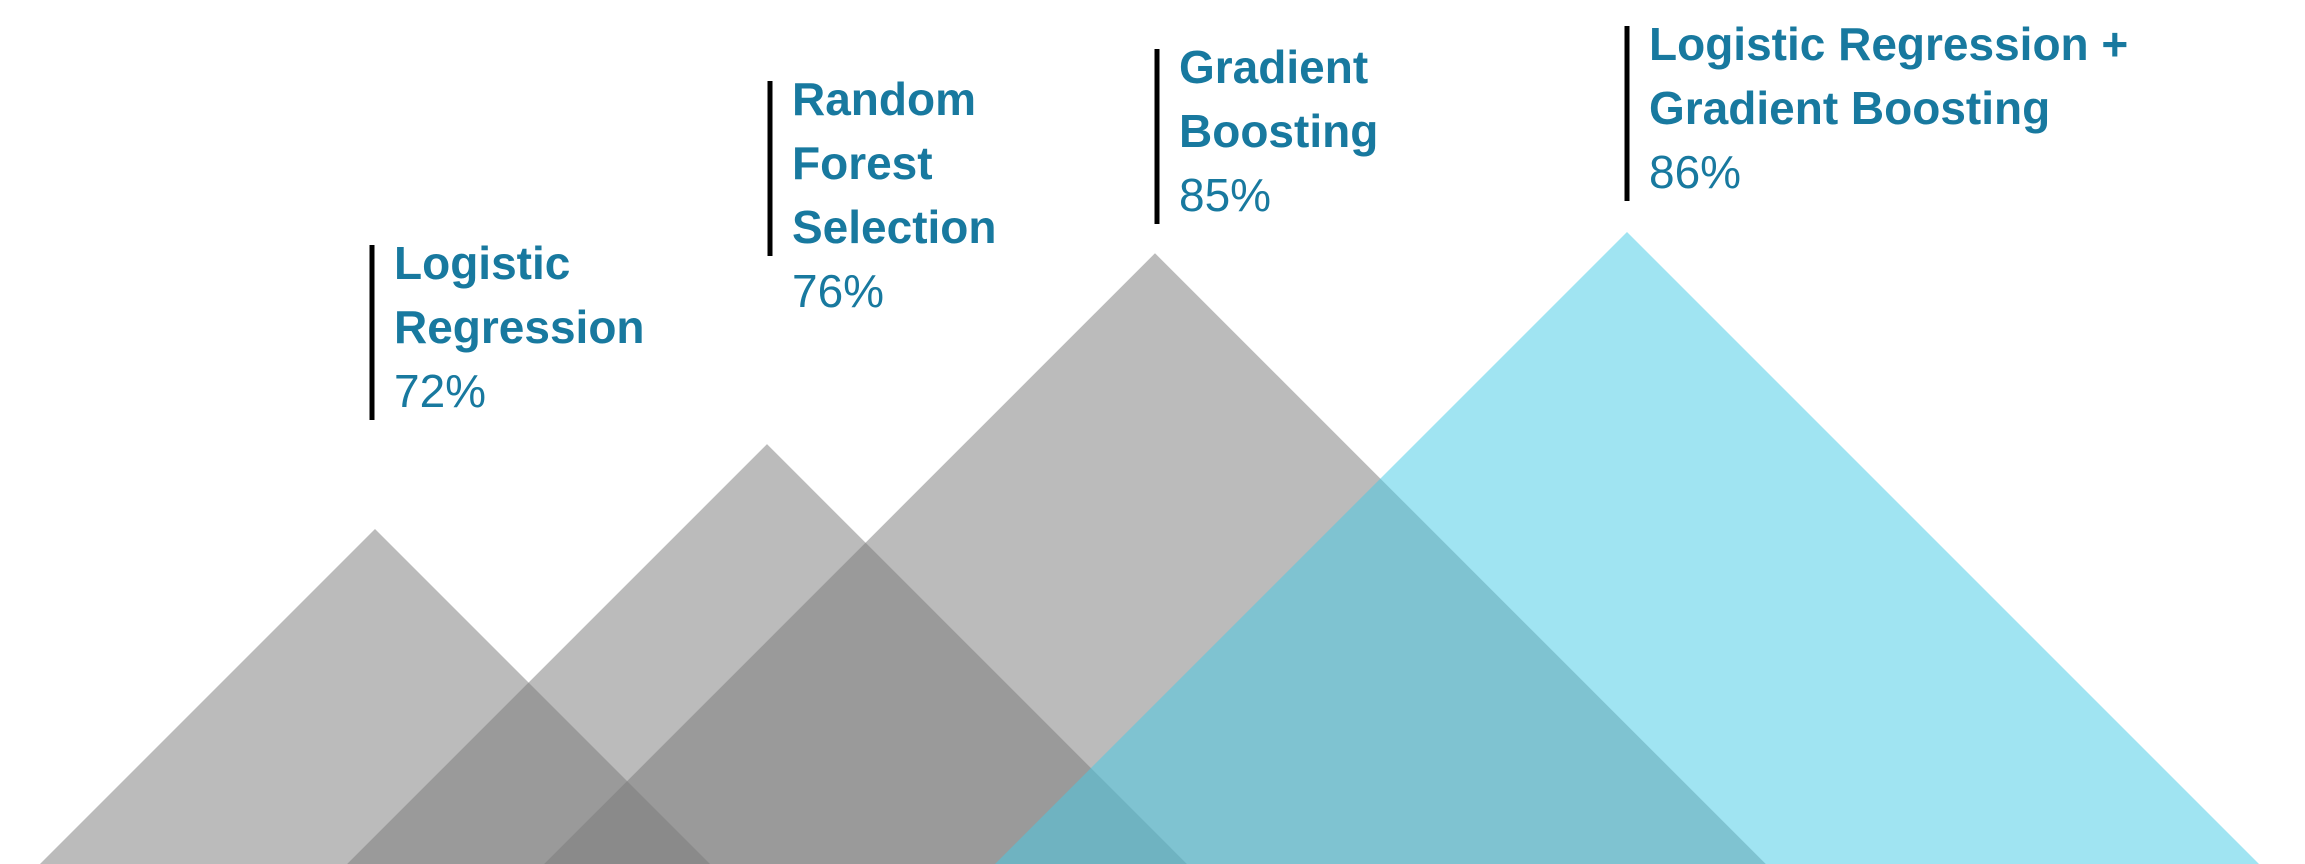 The image size is (2305, 864). I want to click on label-name: Logistic, so click(482, 263).